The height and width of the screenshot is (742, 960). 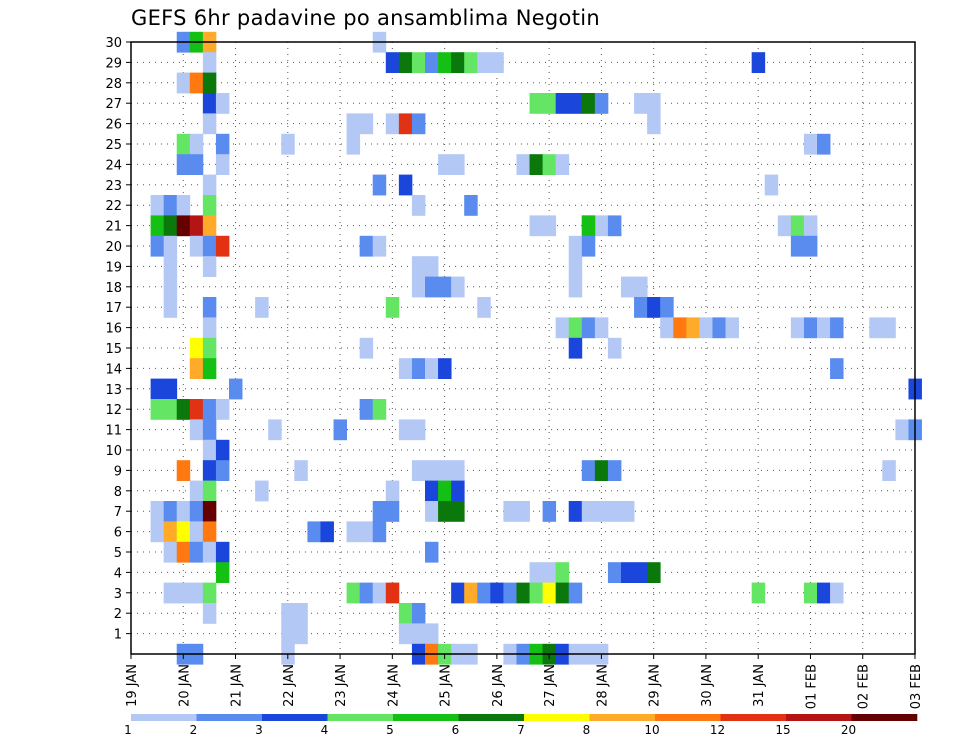 What do you see at coordinates (113, 165) in the screenshot?
I see `y-tick-label: 24` at bounding box center [113, 165].